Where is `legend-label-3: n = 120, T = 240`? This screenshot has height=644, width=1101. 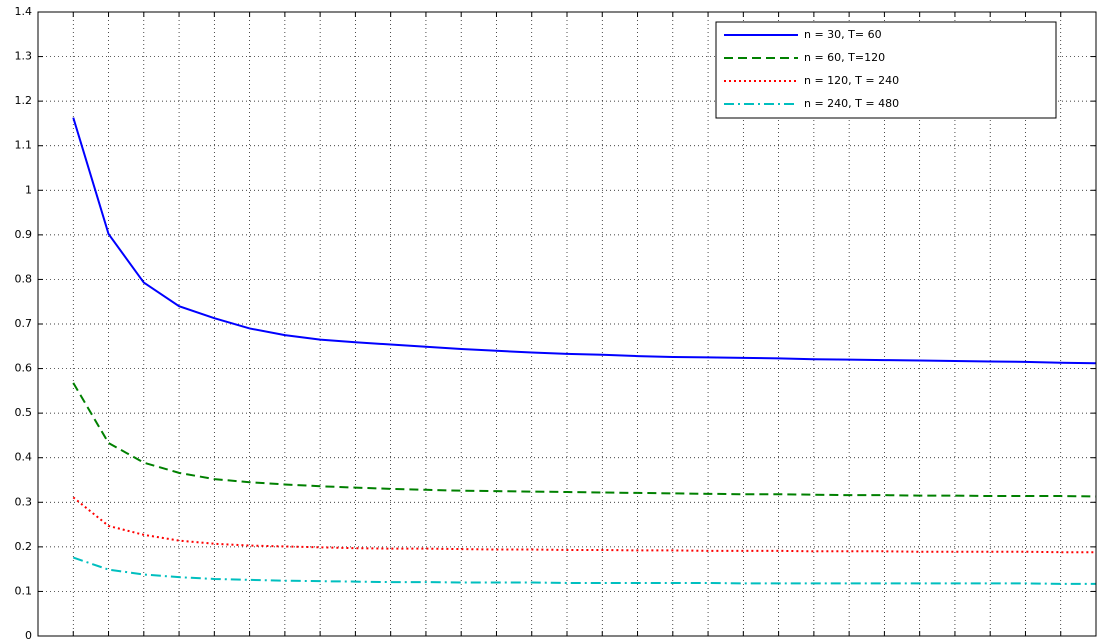 legend-label-3: n = 120, T = 240 is located at coordinates (851, 80).